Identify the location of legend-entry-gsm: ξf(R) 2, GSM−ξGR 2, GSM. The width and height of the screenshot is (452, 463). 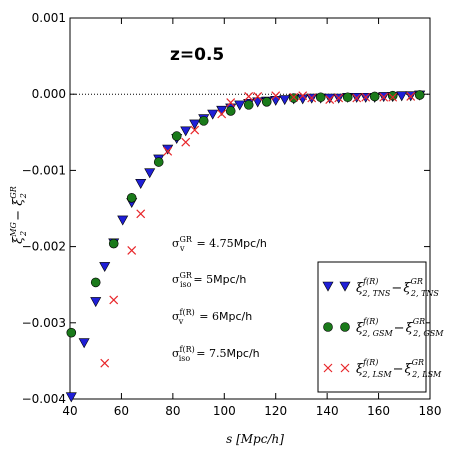
(383, 327).